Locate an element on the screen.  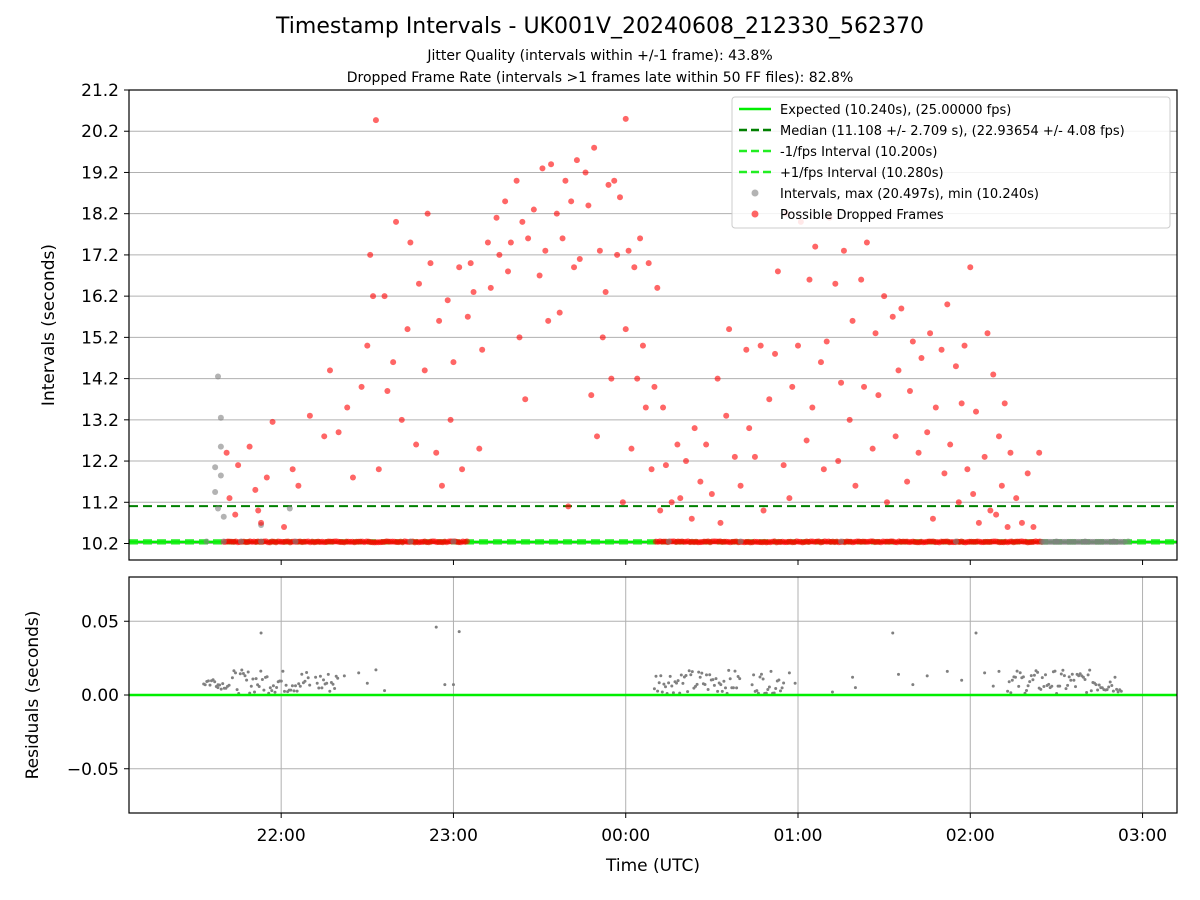
x-tick-label: 00:00 is located at coordinates (625, 836).